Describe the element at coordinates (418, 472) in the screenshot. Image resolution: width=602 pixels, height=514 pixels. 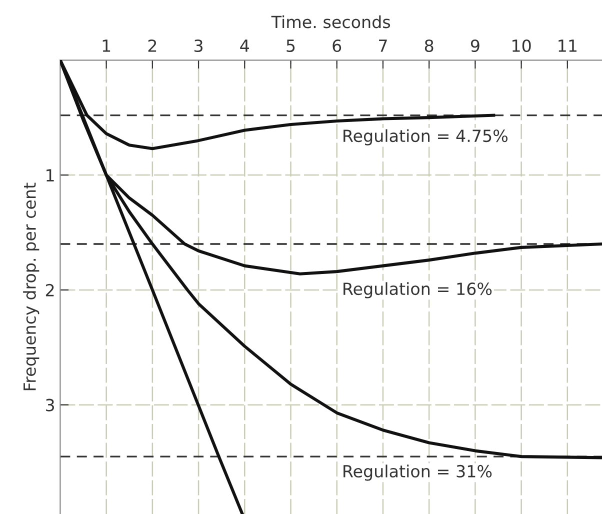
I see `annotation: Regulation = 31%` at that location.